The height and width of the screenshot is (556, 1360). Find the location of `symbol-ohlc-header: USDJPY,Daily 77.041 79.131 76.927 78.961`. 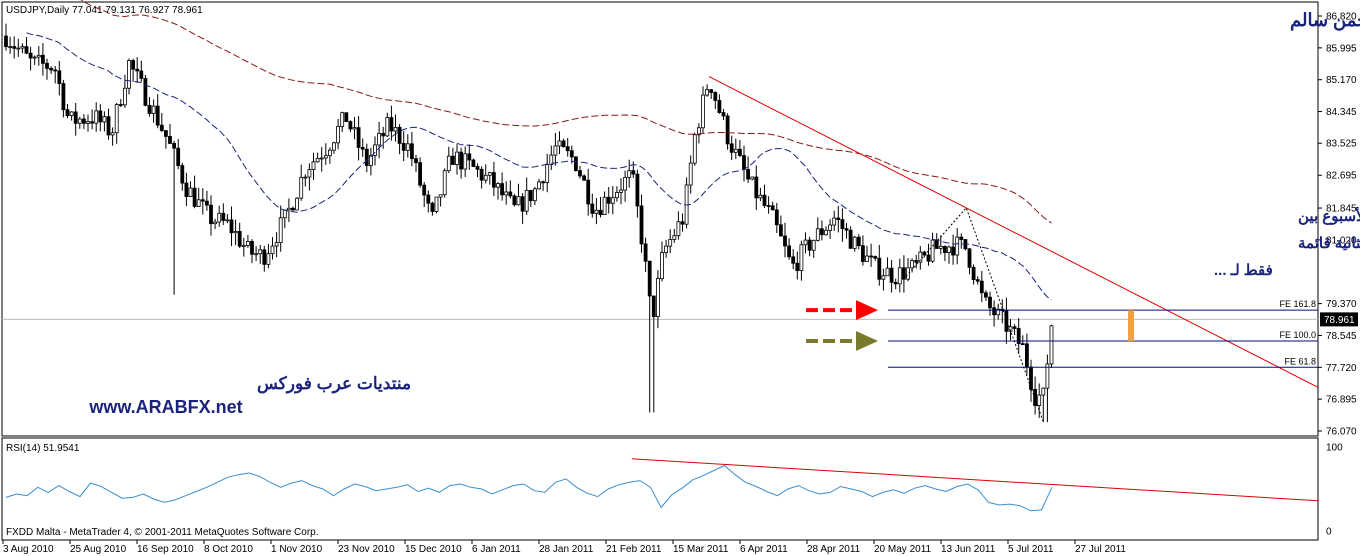

symbol-ohlc-header: USDJPY,Daily 77.041 79.131 76.927 78.961 is located at coordinates (104, 10).